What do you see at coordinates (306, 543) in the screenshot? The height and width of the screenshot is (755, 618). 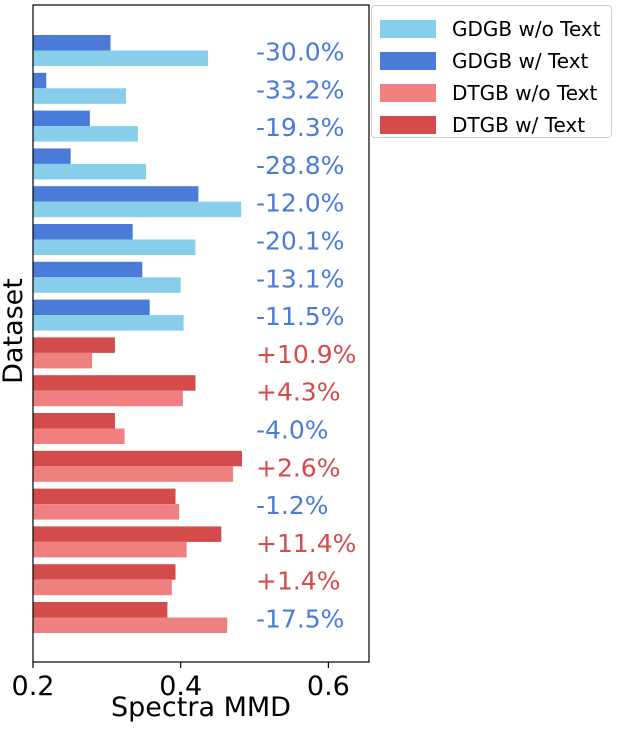 I see `change-label: +11.4%` at bounding box center [306, 543].